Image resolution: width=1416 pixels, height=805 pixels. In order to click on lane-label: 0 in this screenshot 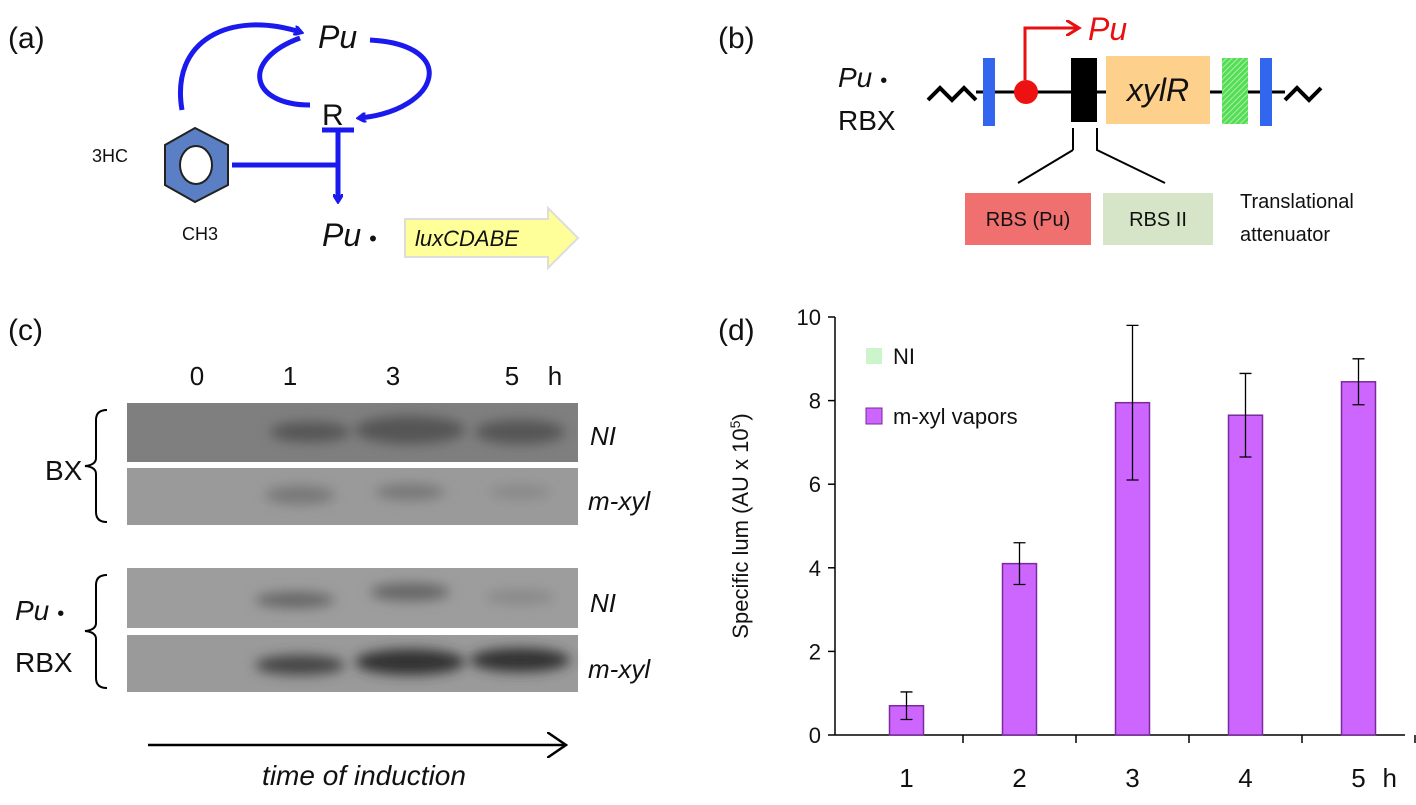, I will do `click(197, 376)`.